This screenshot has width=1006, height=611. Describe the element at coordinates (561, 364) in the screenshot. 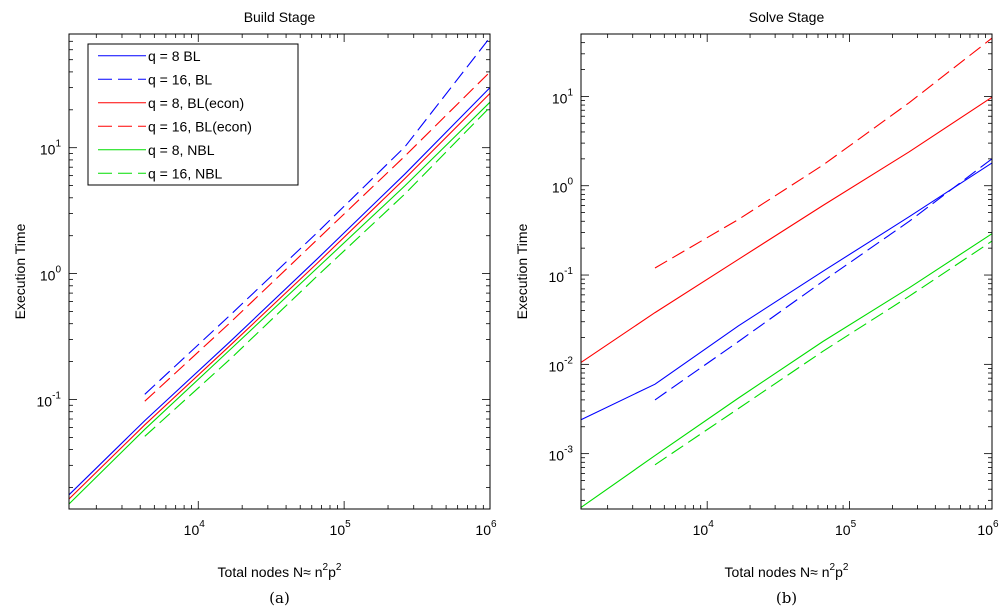

I see `y-tick-label: 10⁻²` at that location.